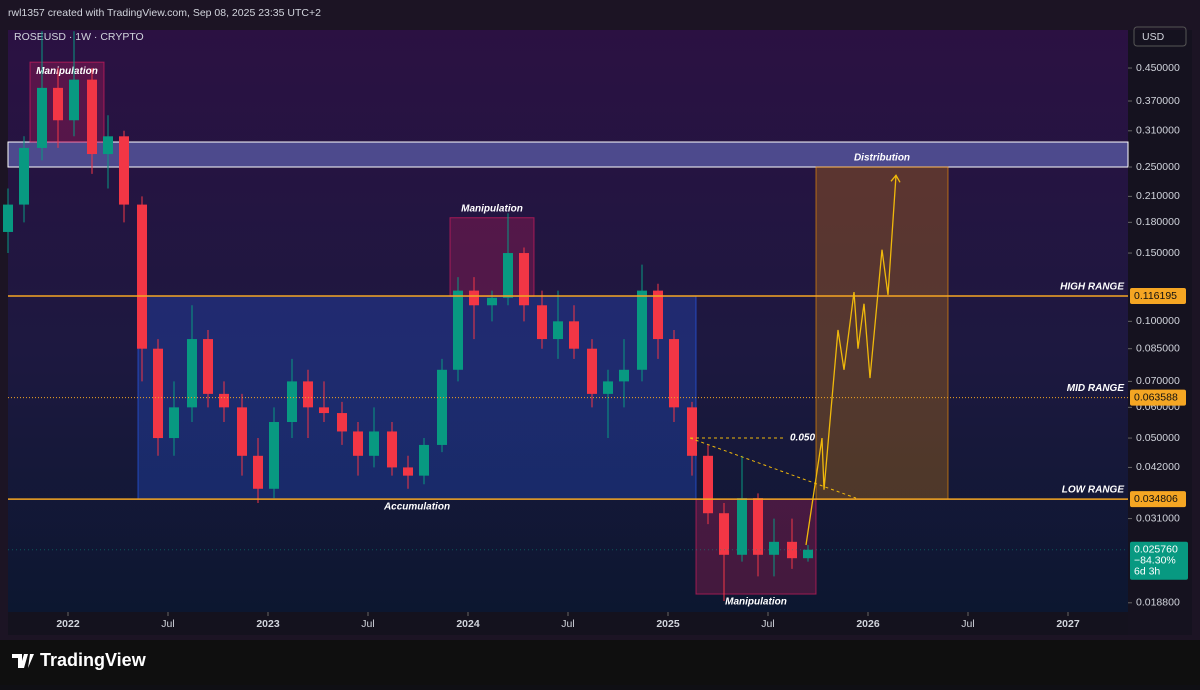  Describe the element at coordinates (1158, 438) in the screenshot. I see `y-tick-label: 0.050000` at that location.